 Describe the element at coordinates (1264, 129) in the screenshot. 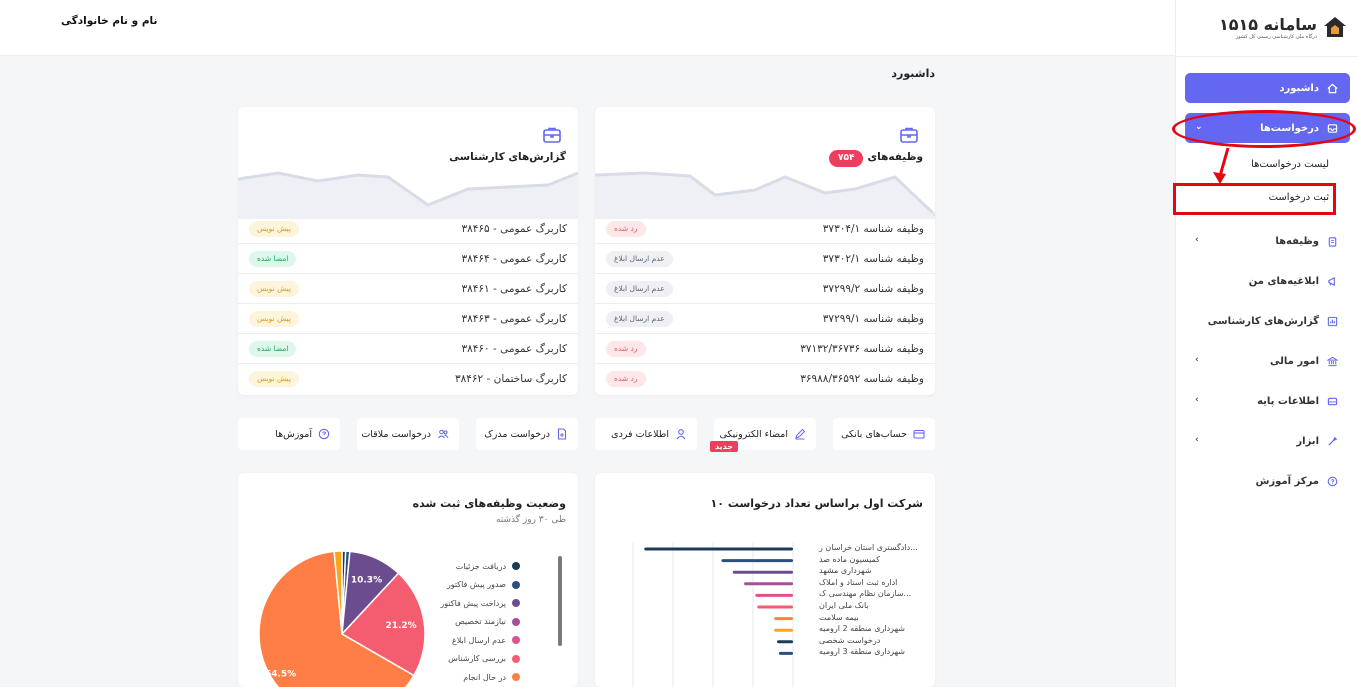

I see `annotation-ellipse` at that location.